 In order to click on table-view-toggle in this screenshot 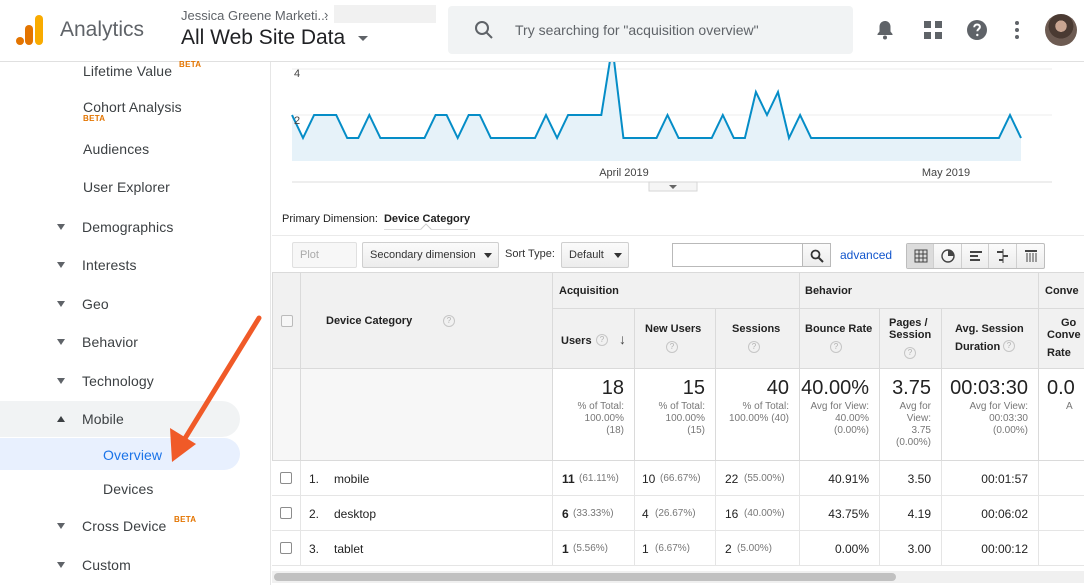, I will do `click(975, 256)`.